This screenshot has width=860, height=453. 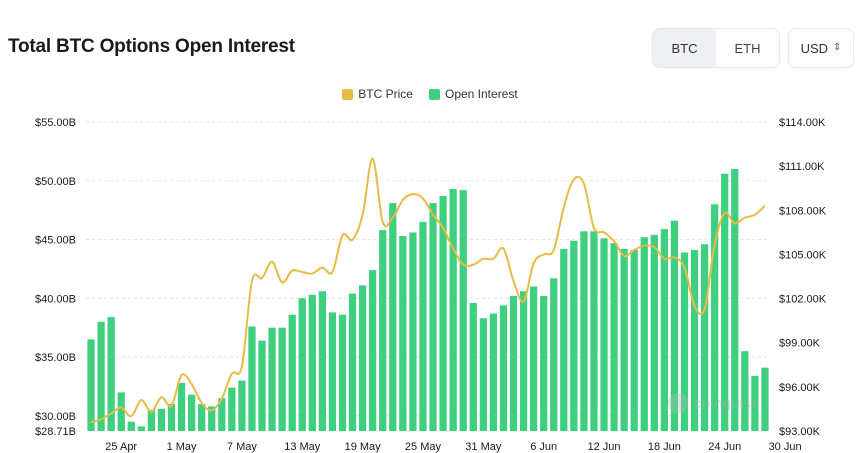 What do you see at coordinates (55, 241) in the screenshot?
I see `left-axis-tick-label: $45.00B` at bounding box center [55, 241].